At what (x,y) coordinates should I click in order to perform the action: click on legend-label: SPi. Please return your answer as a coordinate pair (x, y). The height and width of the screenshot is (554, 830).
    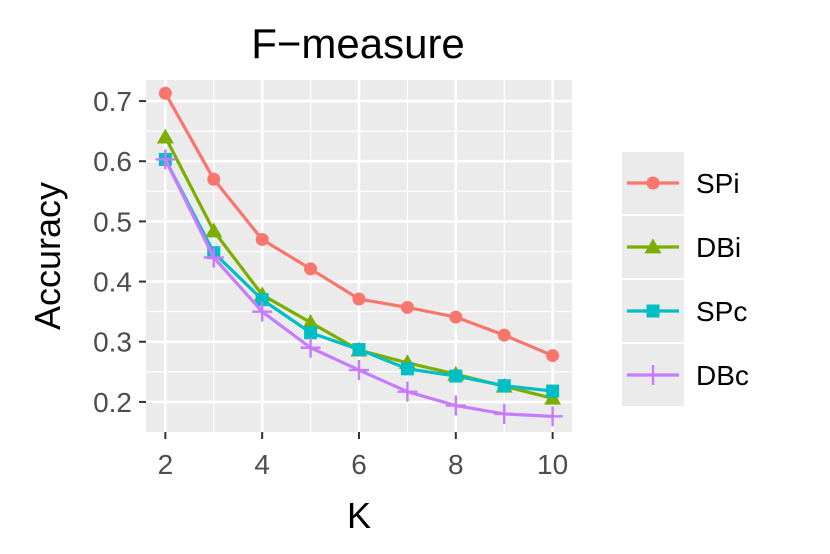
    Looking at the image, I should click on (718, 183).